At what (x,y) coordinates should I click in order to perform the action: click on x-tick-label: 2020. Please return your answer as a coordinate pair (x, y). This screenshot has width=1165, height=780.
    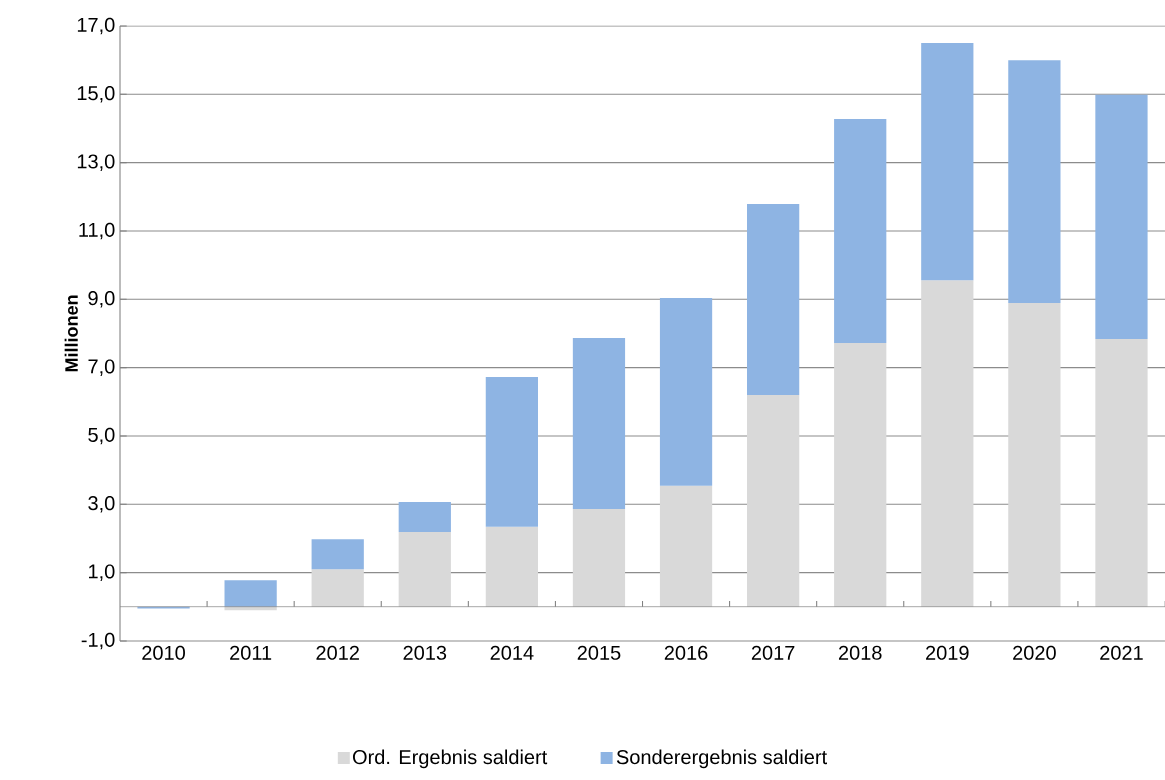
    Looking at the image, I should click on (1034, 652).